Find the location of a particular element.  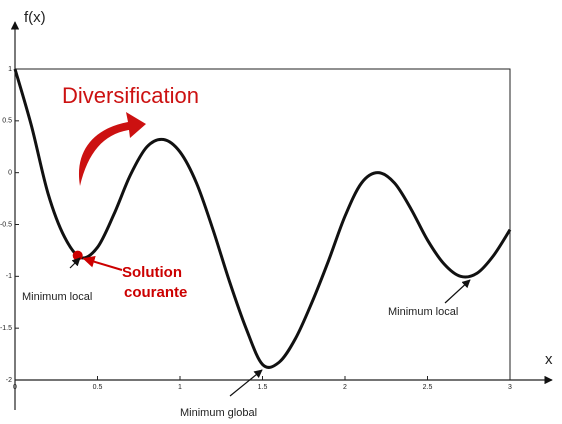

current-solution is located at coordinates (77, 255).